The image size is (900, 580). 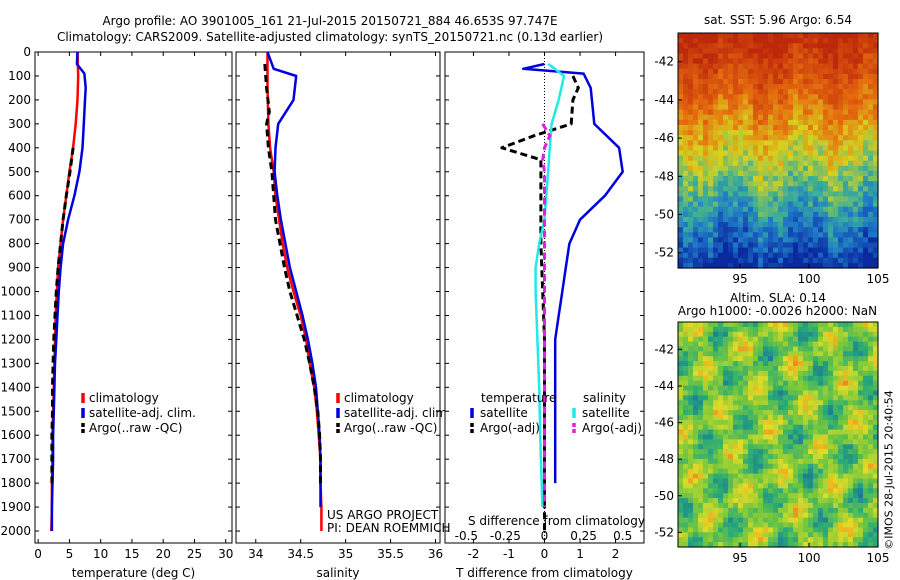 What do you see at coordinates (163, 554) in the screenshot?
I see `x-tick-label-temperature: 20` at bounding box center [163, 554].